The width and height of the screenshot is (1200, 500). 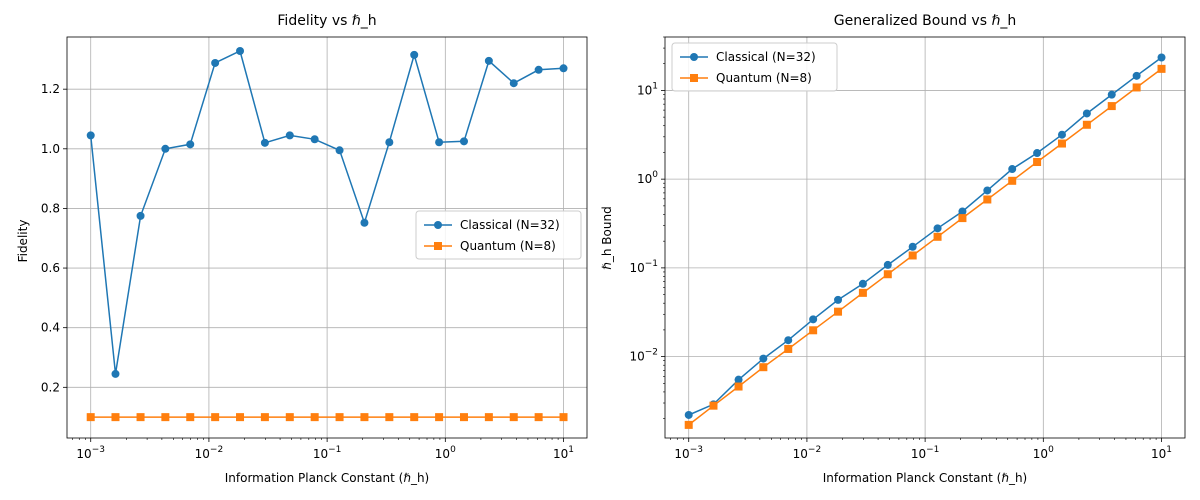 I want to click on y-tick-label: 1.0, so click(x=50, y=149).